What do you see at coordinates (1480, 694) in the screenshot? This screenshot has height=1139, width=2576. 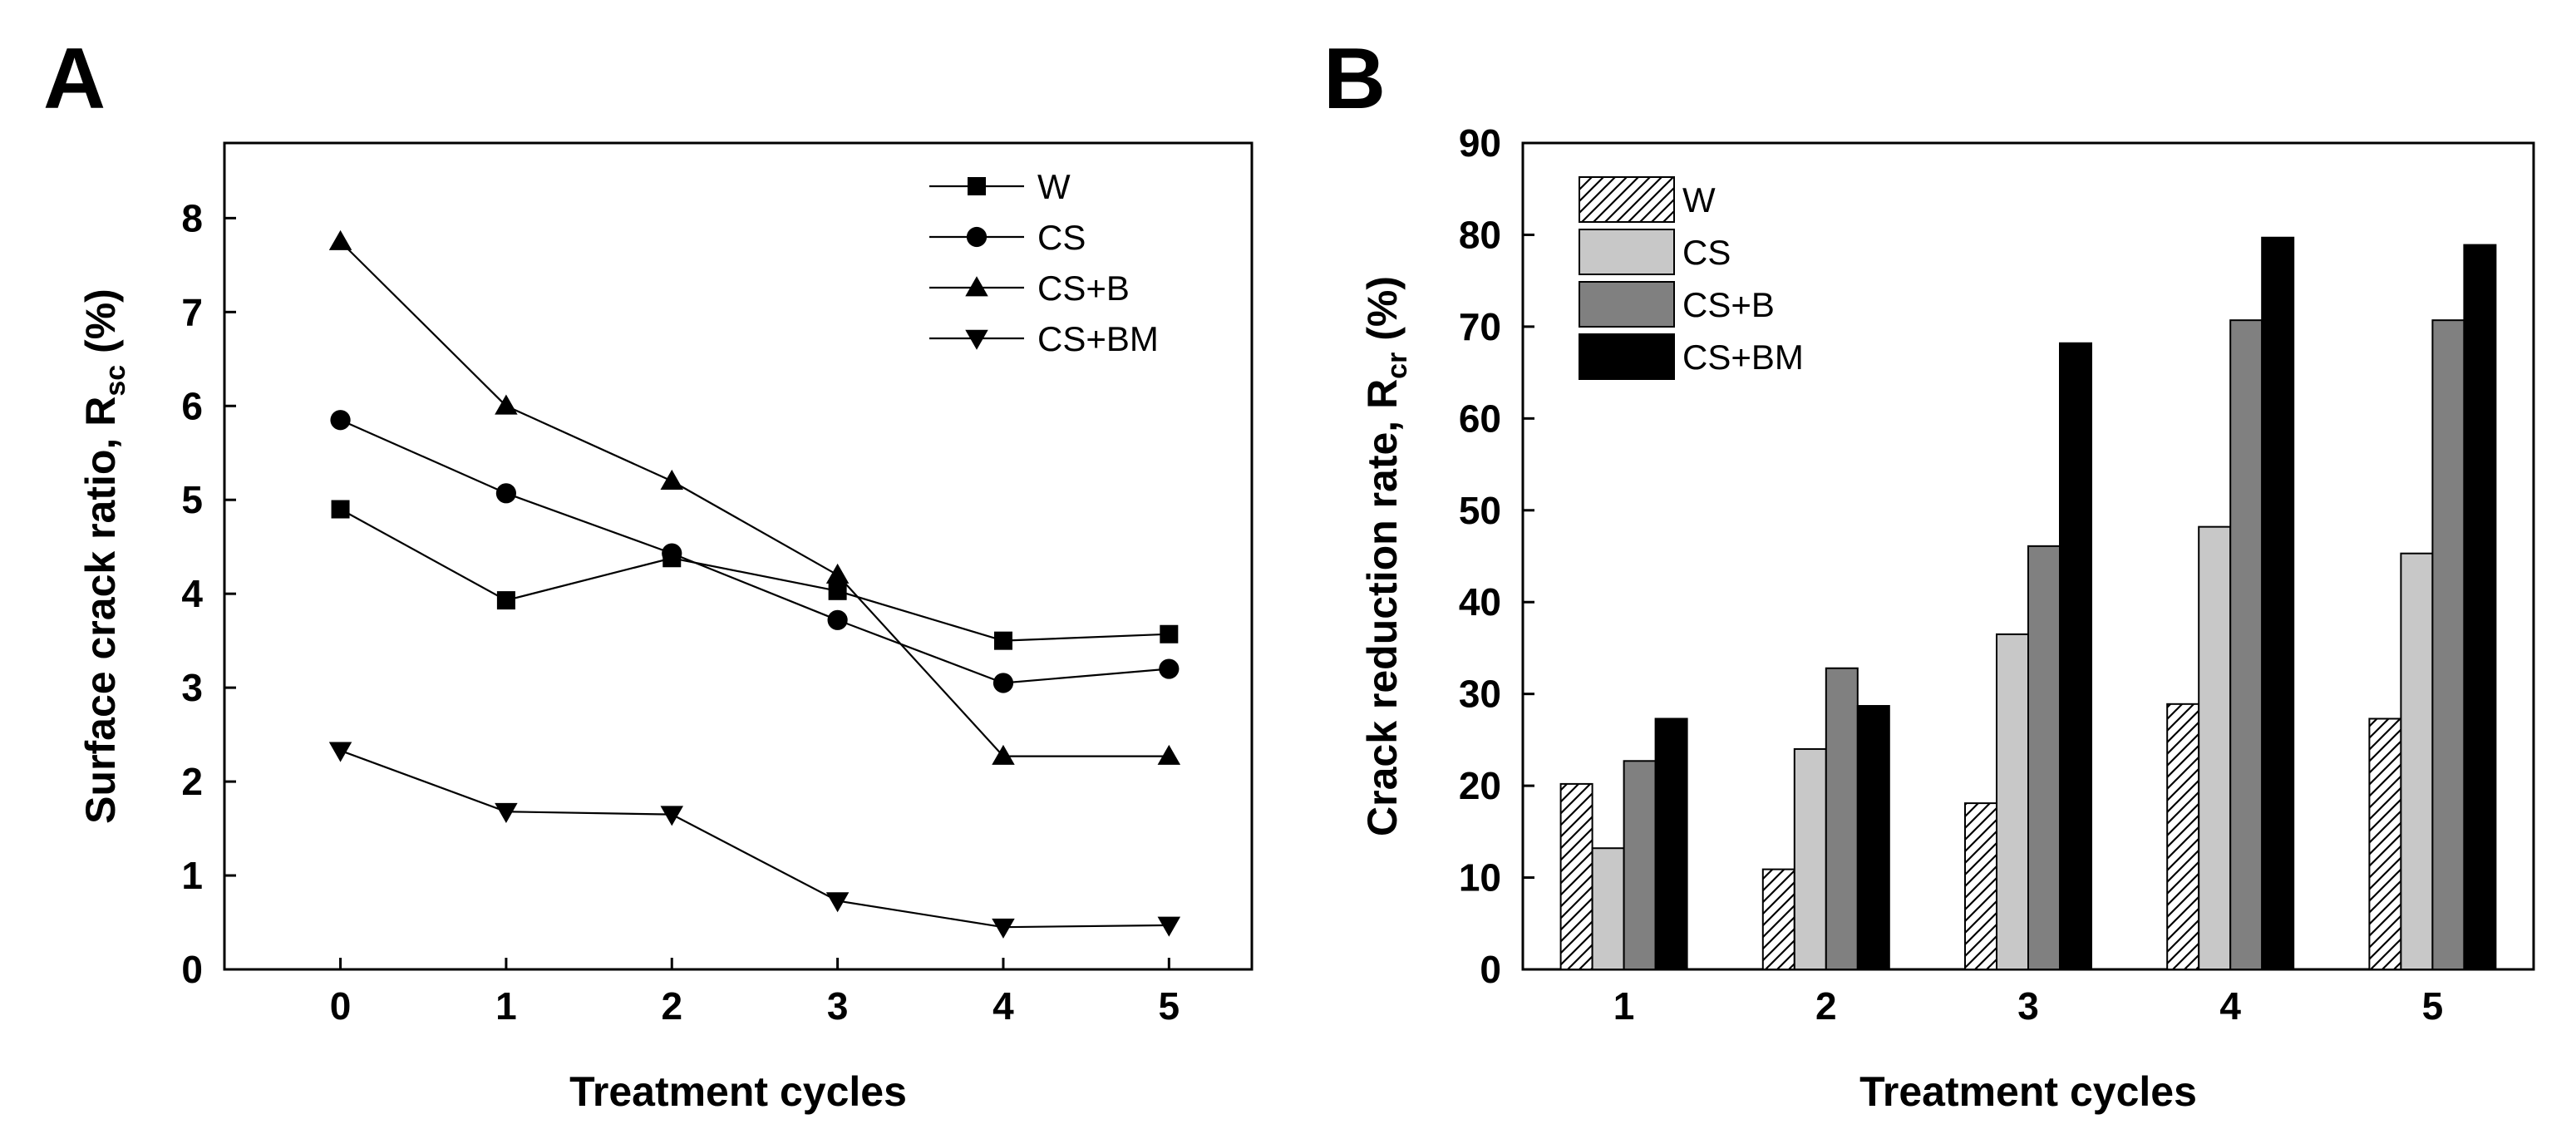 I see `y-tick-label: 30` at bounding box center [1480, 694].